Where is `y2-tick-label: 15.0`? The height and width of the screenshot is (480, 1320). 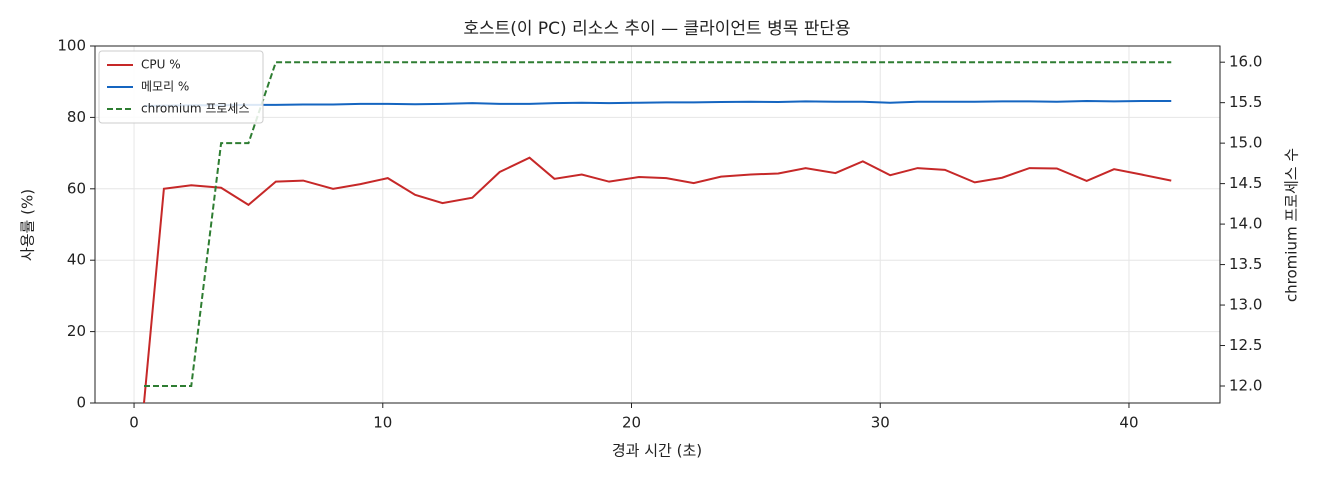
y2-tick-label: 15.0 is located at coordinates (1245, 143).